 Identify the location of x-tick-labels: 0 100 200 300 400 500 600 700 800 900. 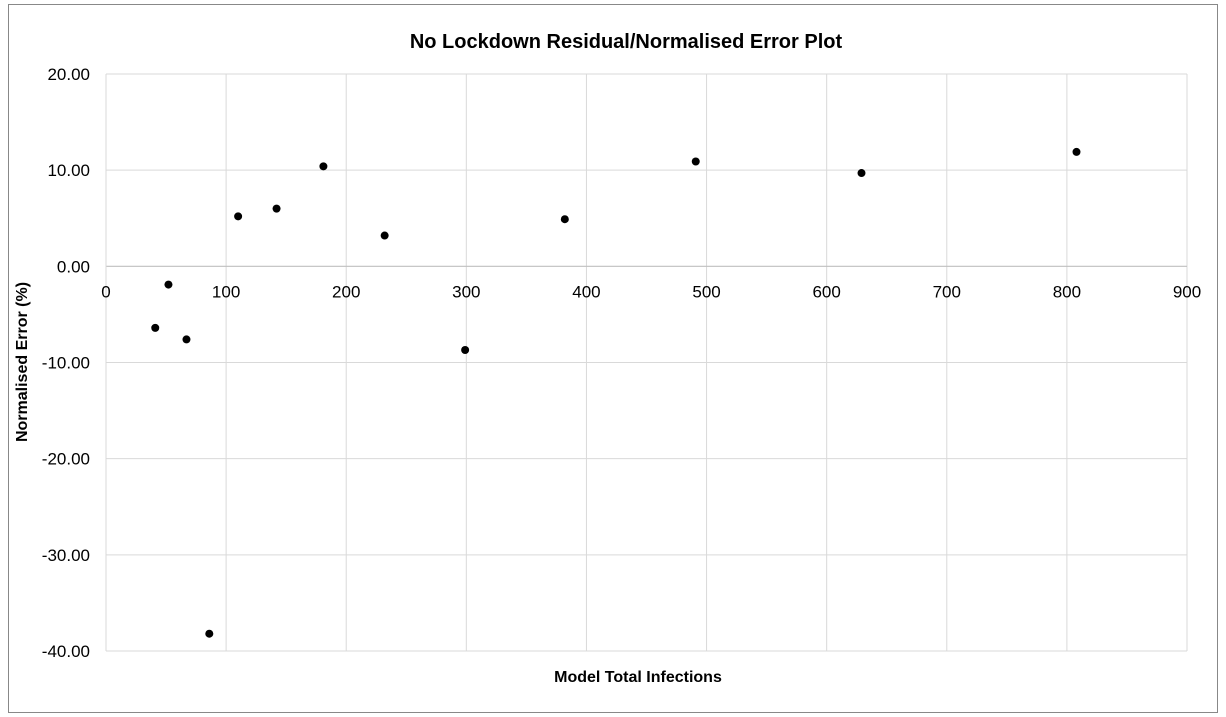
(651, 291).